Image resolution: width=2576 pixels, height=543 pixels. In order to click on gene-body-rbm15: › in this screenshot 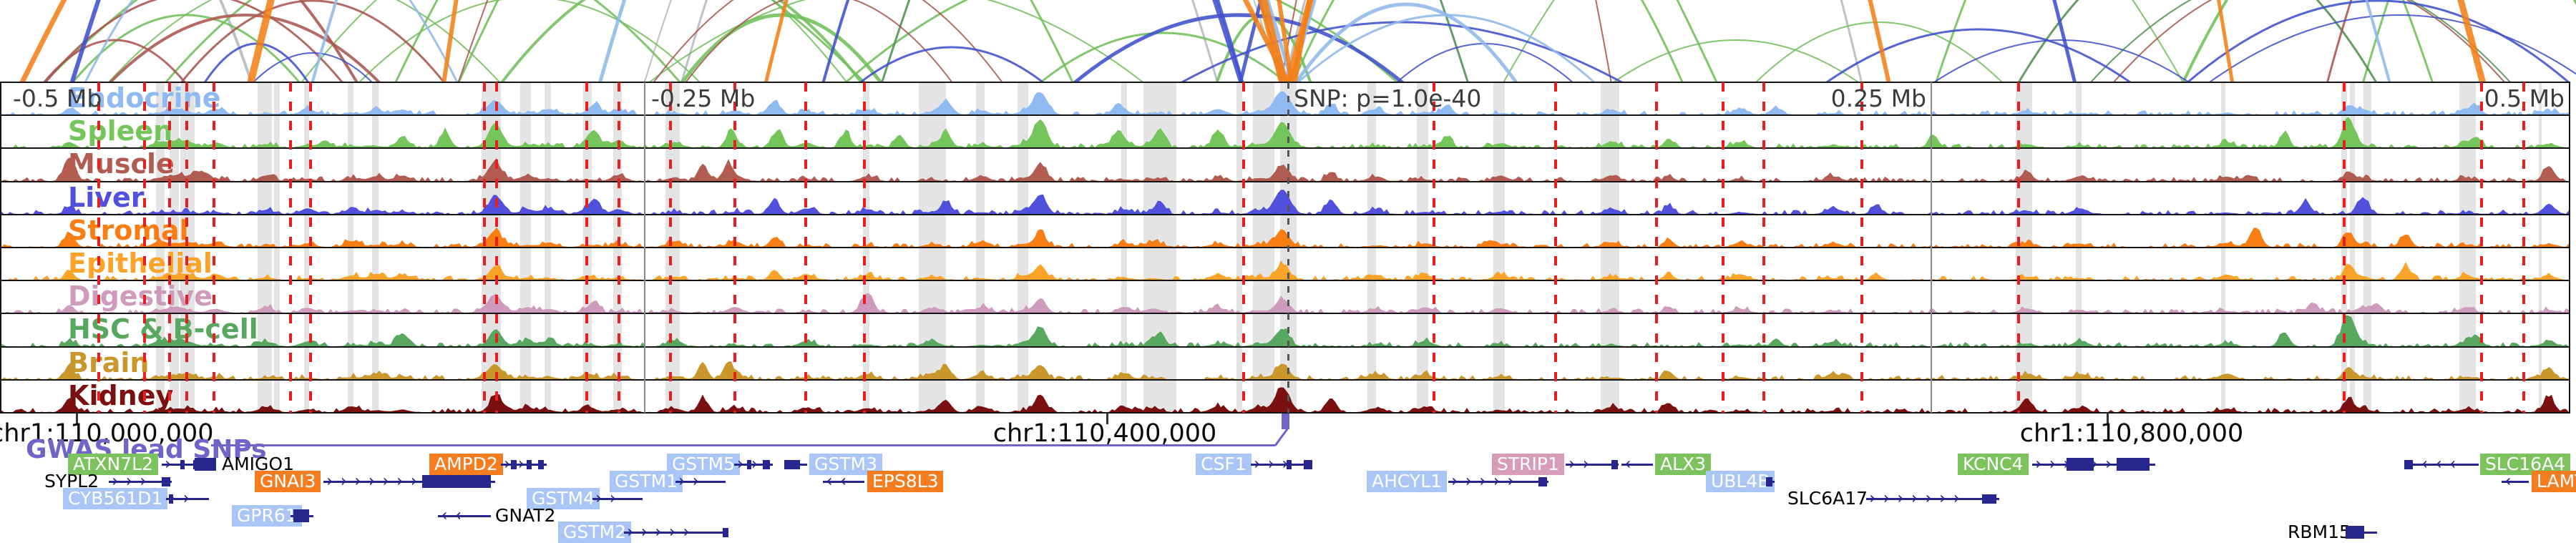, I will do `click(2361, 532)`.